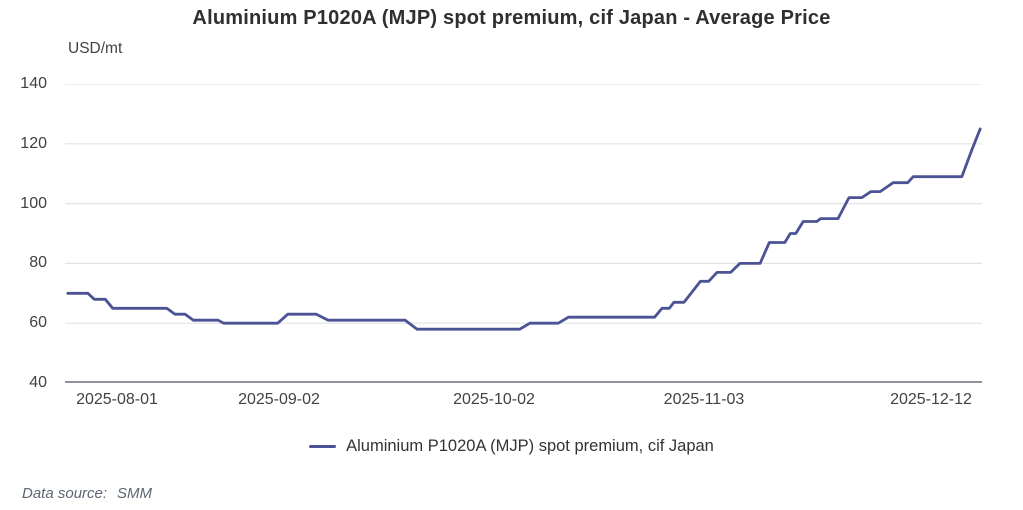  I want to click on x-tick-label: 2025-10-02, so click(494, 399).